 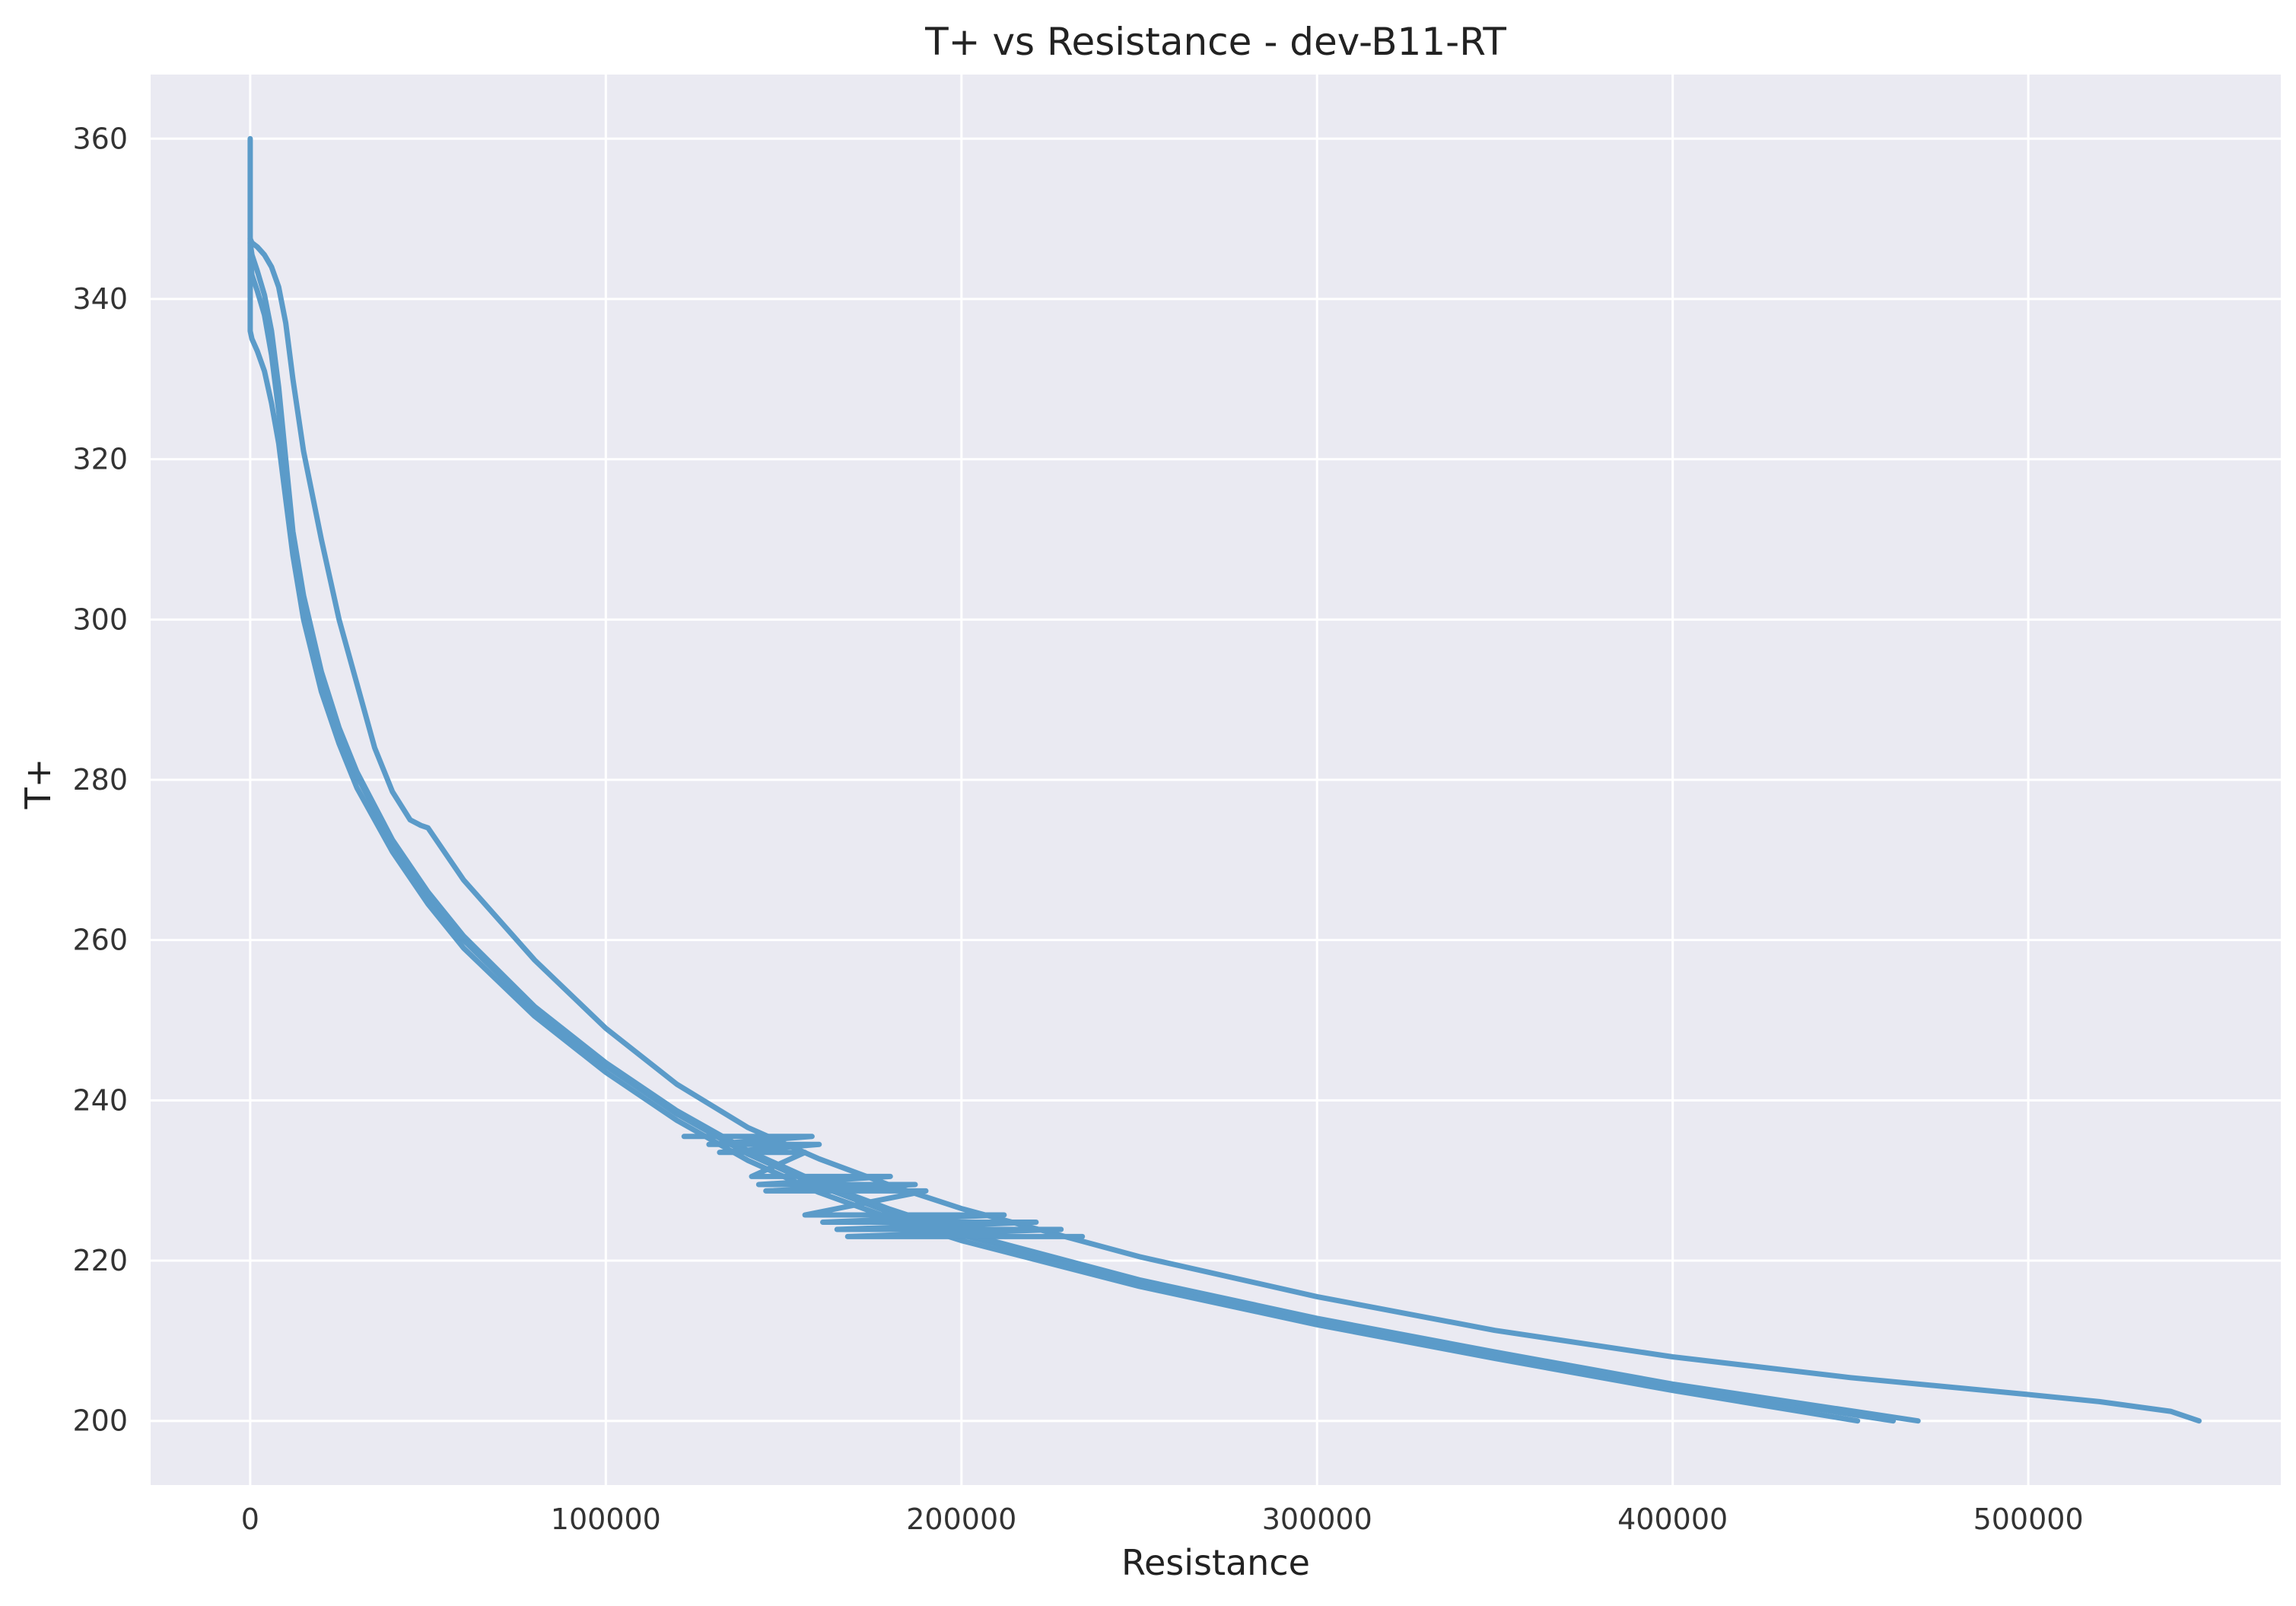 I want to click on y-tick-label: 200, so click(x=100, y=1421).